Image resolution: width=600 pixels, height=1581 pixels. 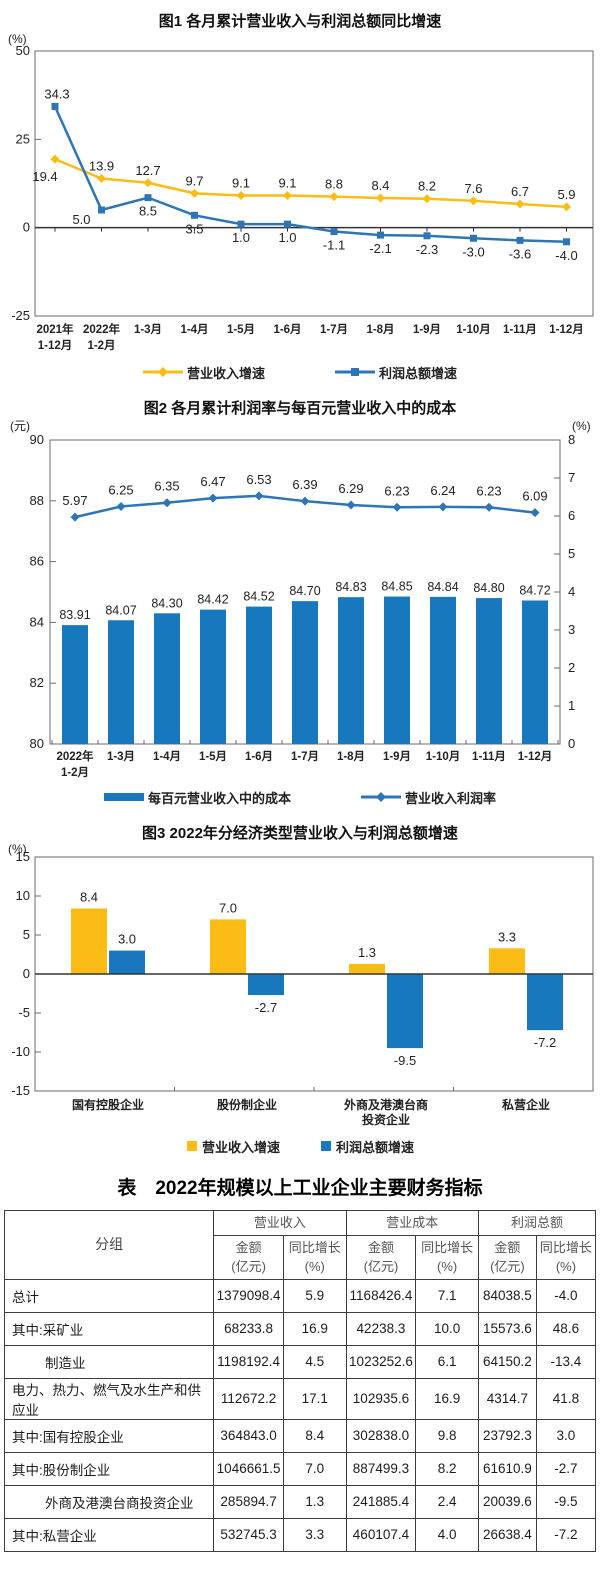 I want to click on row-value: 3.0, so click(x=566, y=1435).